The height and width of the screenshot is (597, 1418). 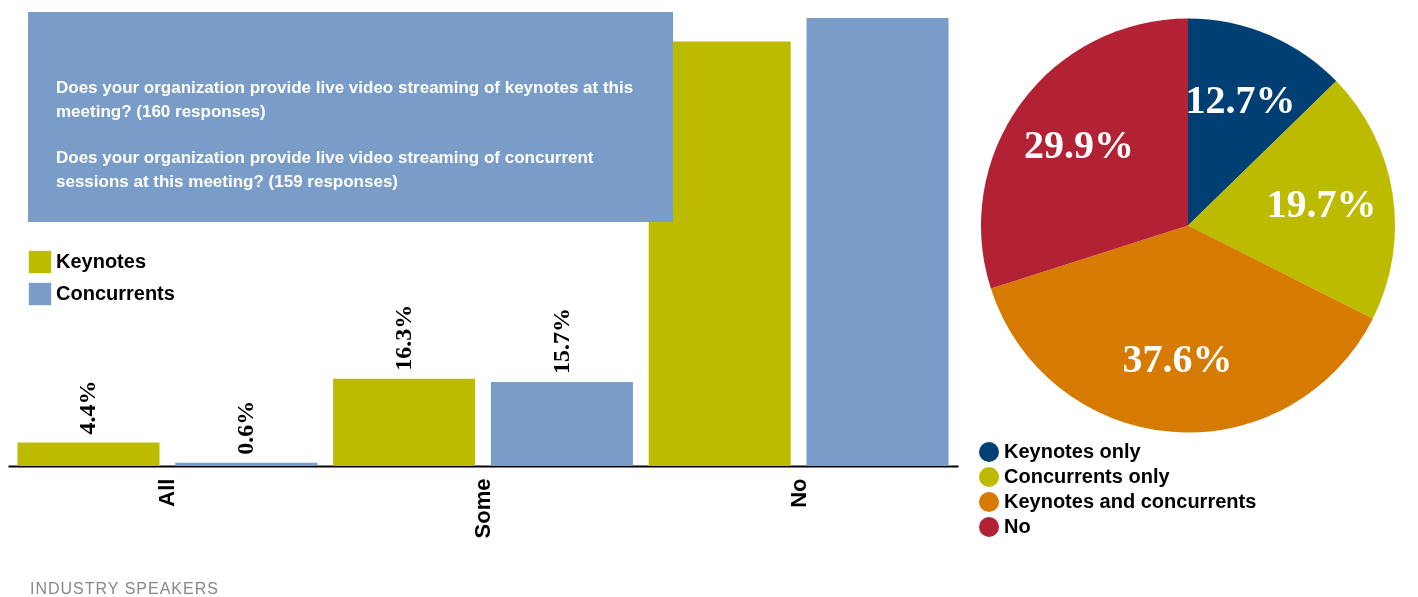 I want to click on legend-label: Keynotes only, so click(x=1073, y=451).